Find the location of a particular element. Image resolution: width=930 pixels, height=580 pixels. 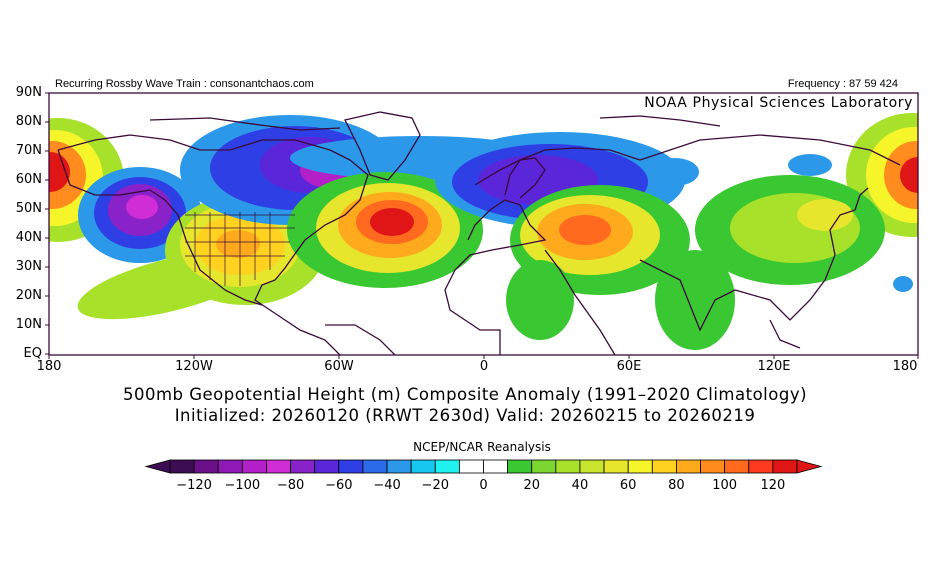

trough-ural-small is located at coordinates (675, 172).